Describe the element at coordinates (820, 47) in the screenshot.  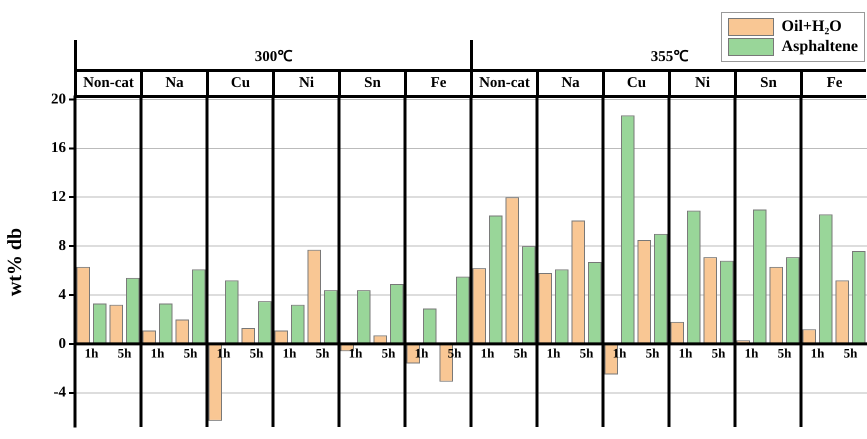
I see `legend-label: Asphaltene` at that location.